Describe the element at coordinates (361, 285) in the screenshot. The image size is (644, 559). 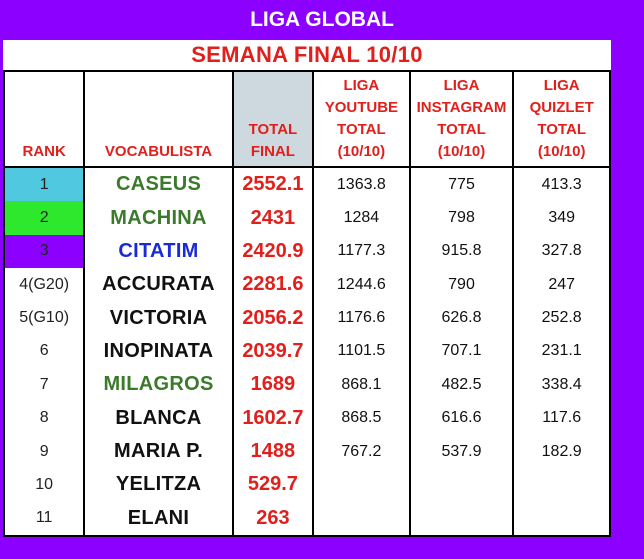
I see `youtube-total-value: 1244.6` at that location.